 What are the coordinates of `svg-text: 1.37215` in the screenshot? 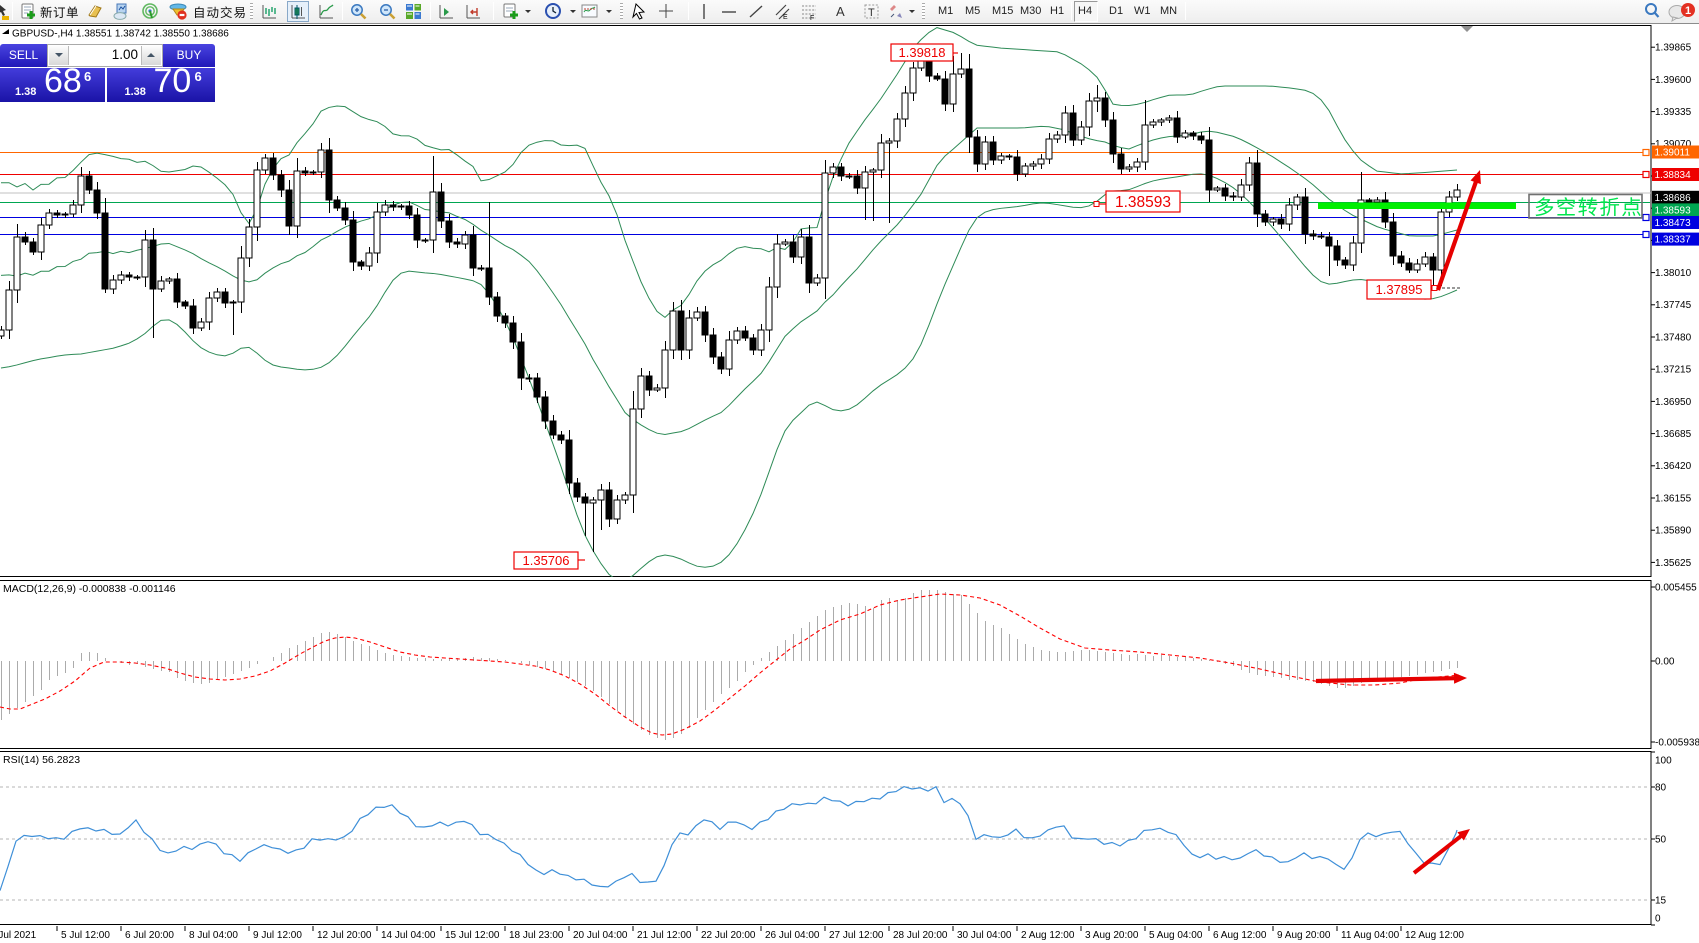 It's located at (1673, 370).